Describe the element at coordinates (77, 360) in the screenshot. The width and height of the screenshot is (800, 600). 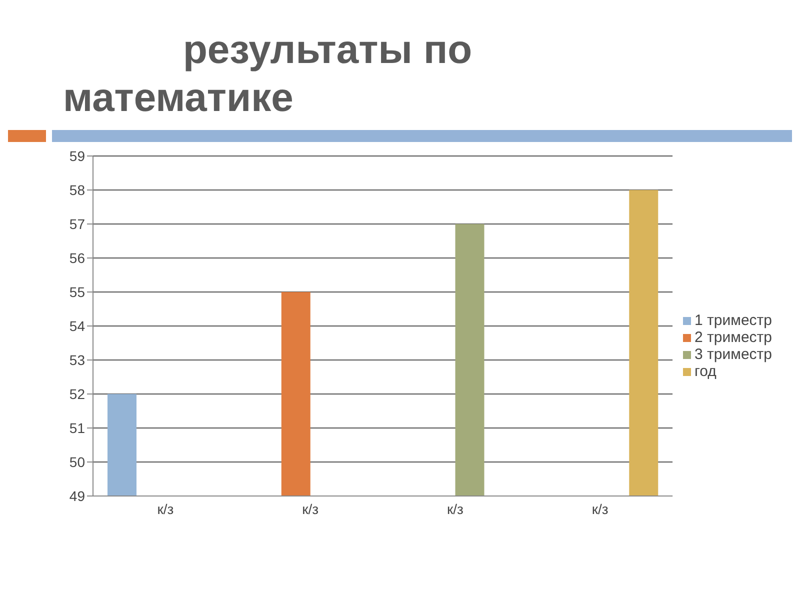
I see `y-tick-label: 53` at that location.